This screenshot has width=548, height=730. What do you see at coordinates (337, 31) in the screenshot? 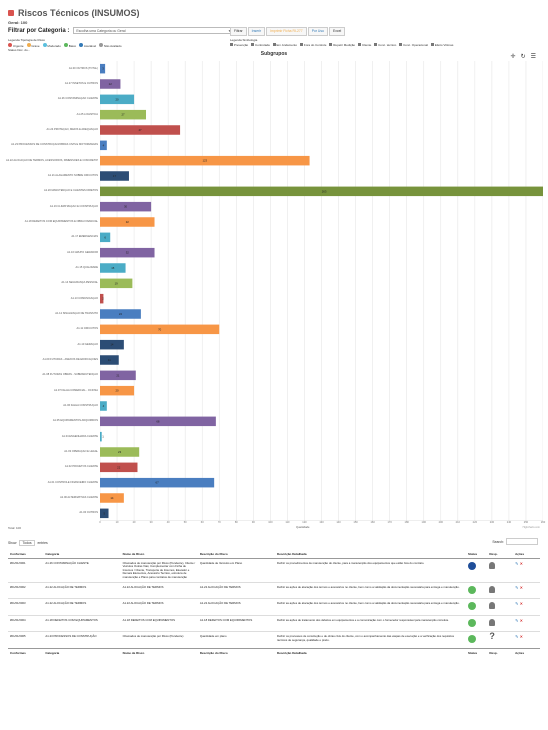
I see `excel-button: Excel` at bounding box center [337, 31].